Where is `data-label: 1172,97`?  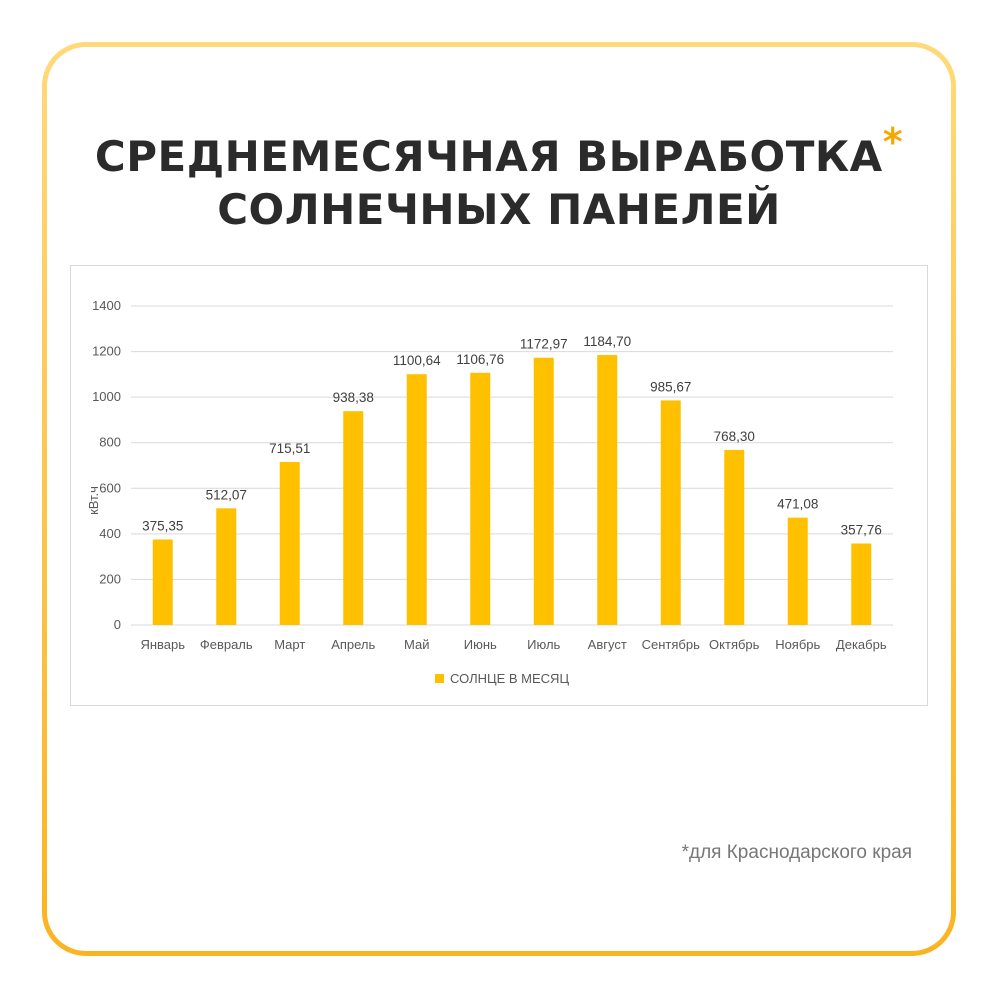 data-label: 1172,97 is located at coordinates (544, 344).